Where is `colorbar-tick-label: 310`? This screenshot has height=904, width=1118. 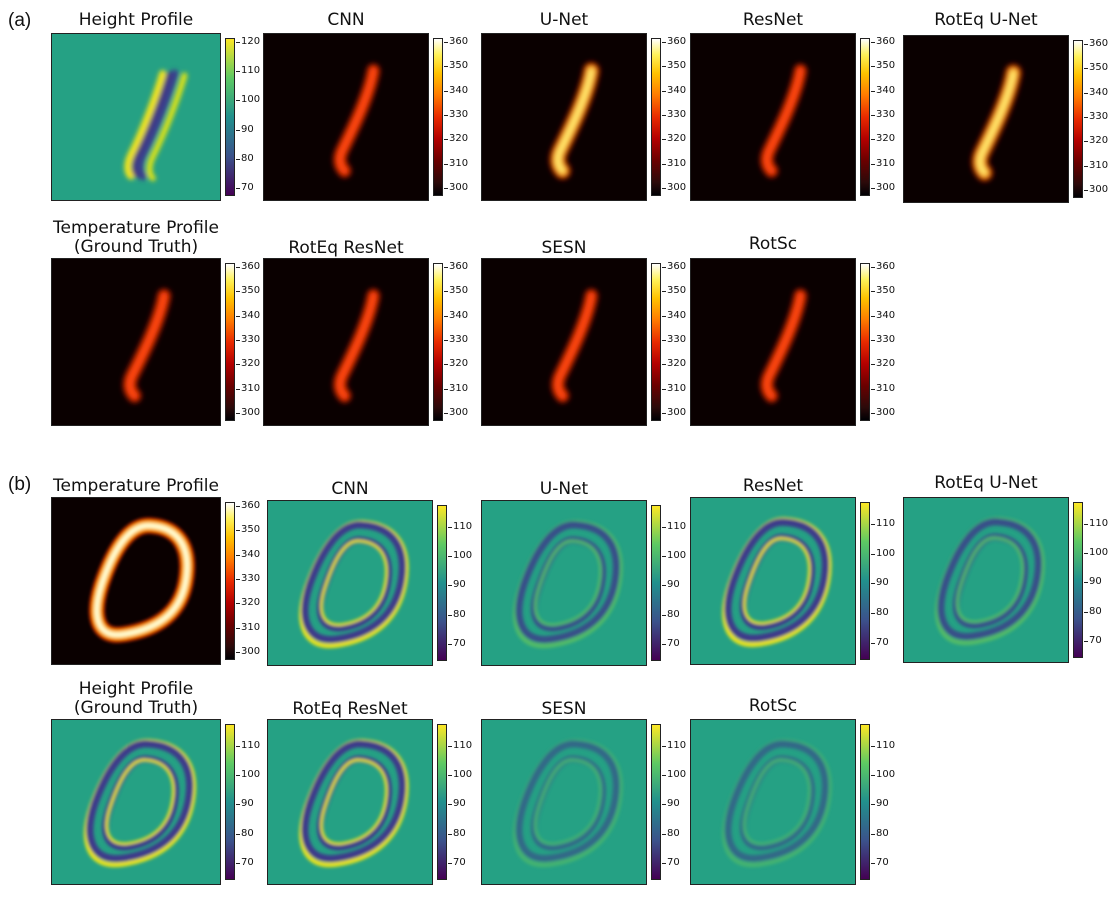 colorbar-tick-label: 310 is located at coordinates (883, 163).